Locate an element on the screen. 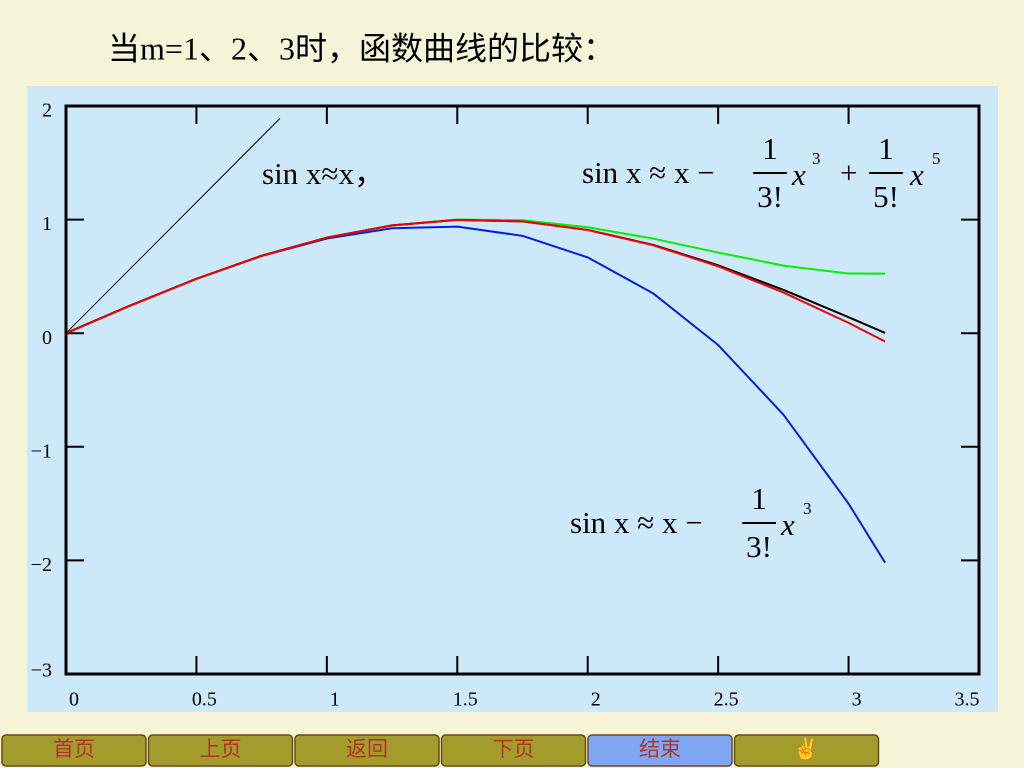  x-tick-label: 2 is located at coordinates (596, 700).